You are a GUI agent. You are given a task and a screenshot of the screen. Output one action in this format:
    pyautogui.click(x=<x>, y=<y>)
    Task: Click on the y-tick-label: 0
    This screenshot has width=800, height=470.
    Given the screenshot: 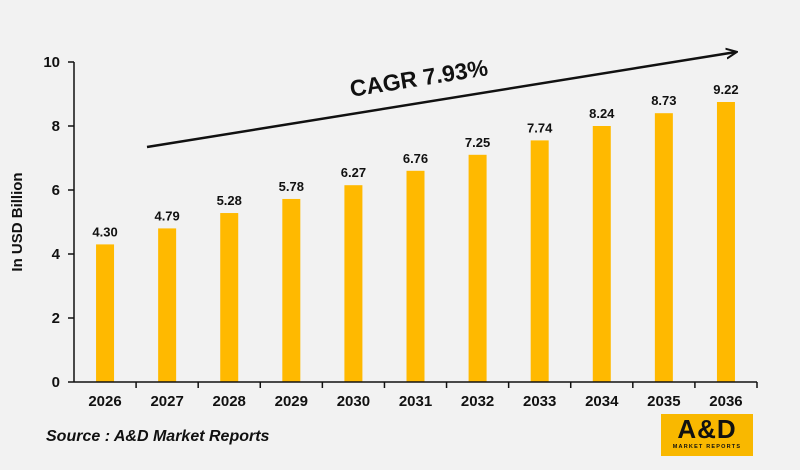 What is the action you would take?
    pyautogui.click(x=56, y=382)
    